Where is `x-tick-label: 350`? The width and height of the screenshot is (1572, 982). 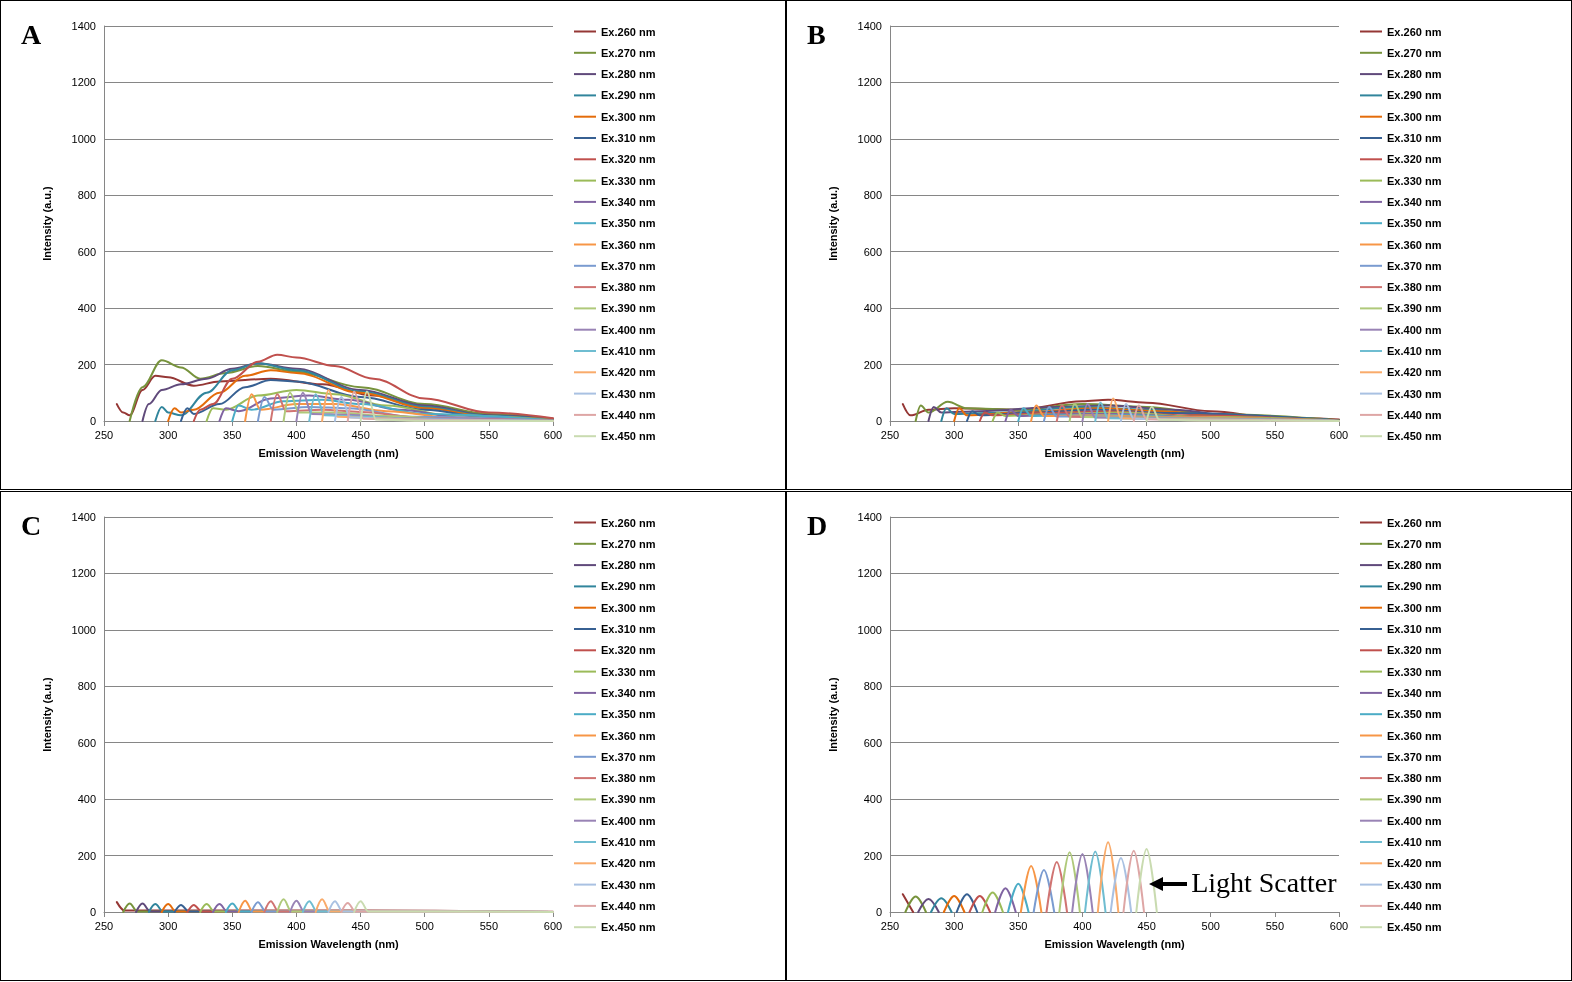
x-tick-label: 350 is located at coordinates (1018, 434).